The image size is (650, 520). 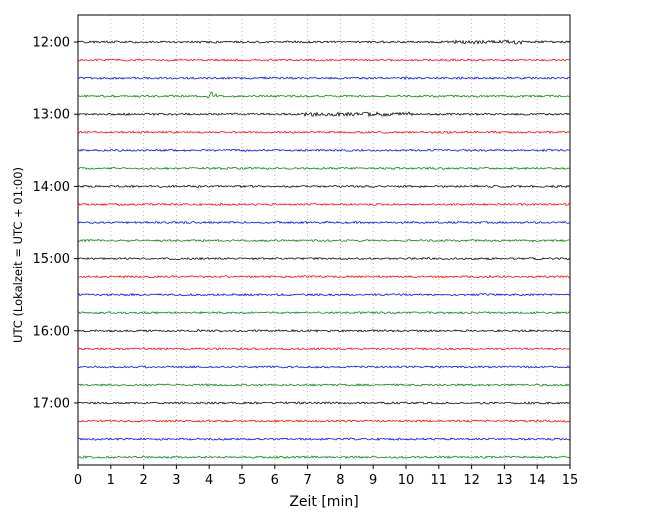 What do you see at coordinates (324, 60) in the screenshot?
I see `trace-12:15` at bounding box center [324, 60].